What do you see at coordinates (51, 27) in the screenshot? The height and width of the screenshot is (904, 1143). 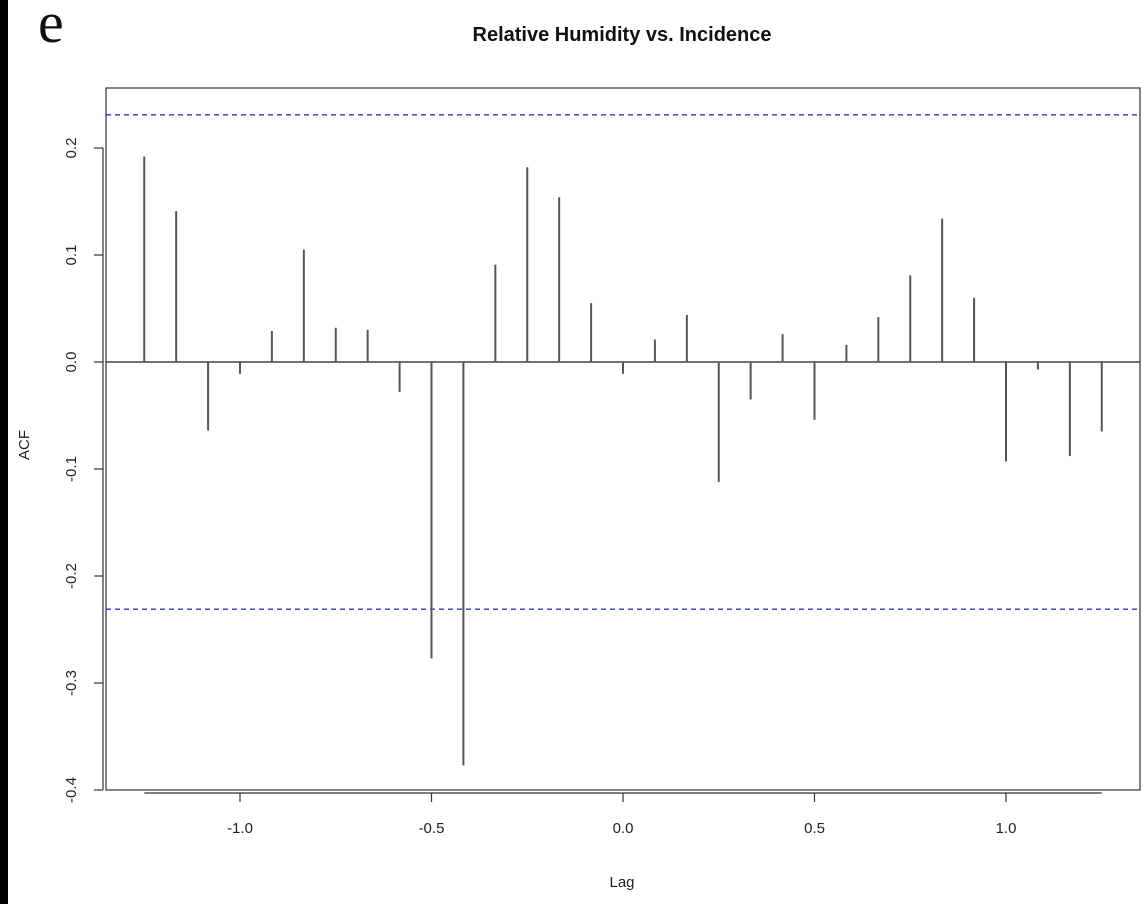 I see `panel-label: e` at bounding box center [51, 27].